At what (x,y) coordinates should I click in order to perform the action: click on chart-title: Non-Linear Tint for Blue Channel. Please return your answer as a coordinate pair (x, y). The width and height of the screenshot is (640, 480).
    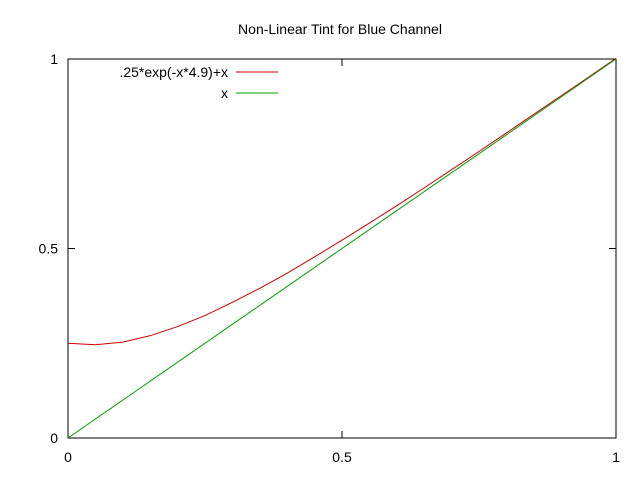
    Looking at the image, I should click on (340, 29).